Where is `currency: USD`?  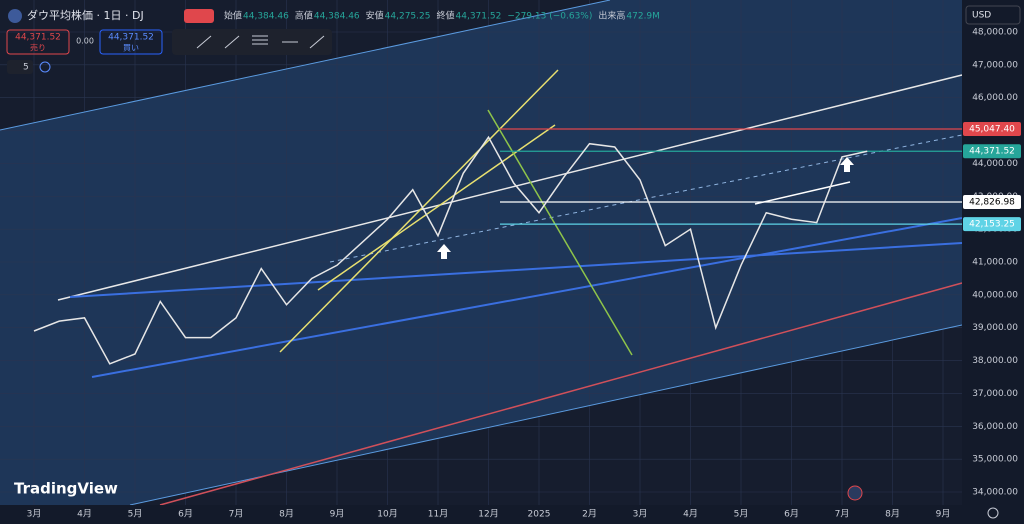
currency: USD is located at coordinates (981, 16).